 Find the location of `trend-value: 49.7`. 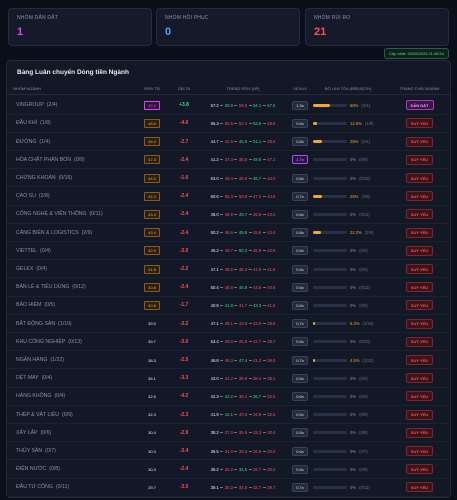

trend-value: 49.7 is located at coordinates (243, 214).